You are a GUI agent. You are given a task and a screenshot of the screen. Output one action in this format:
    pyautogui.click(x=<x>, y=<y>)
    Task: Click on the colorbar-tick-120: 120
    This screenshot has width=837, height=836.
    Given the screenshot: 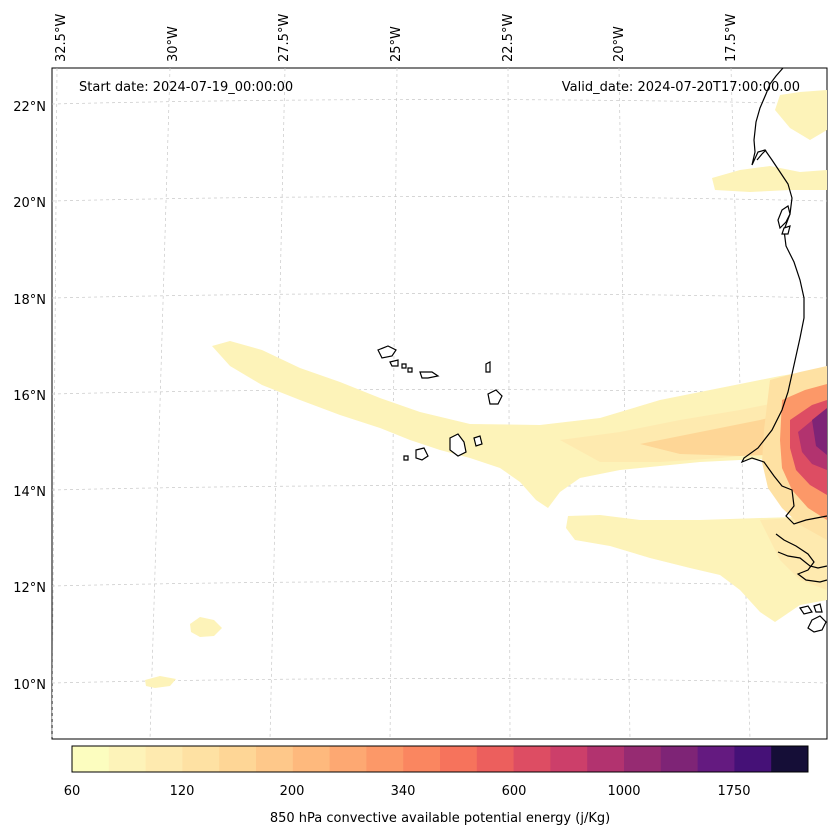 What is the action you would take?
    pyautogui.click(x=182, y=791)
    